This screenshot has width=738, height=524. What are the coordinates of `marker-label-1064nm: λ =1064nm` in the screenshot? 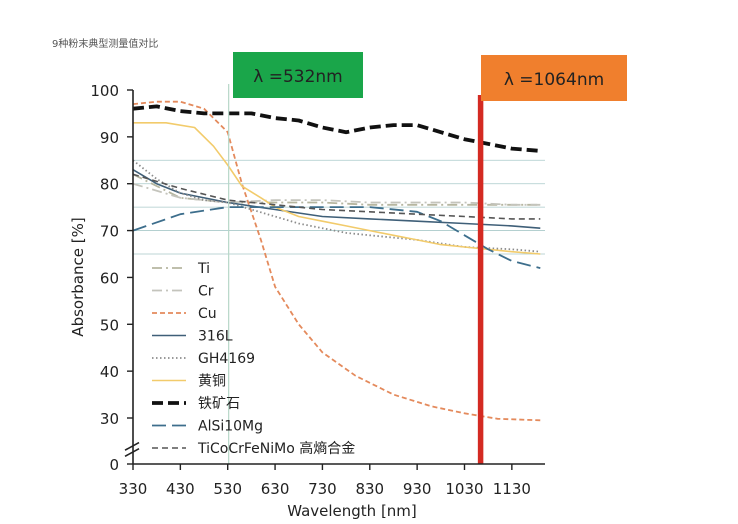 It's located at (554, 80).